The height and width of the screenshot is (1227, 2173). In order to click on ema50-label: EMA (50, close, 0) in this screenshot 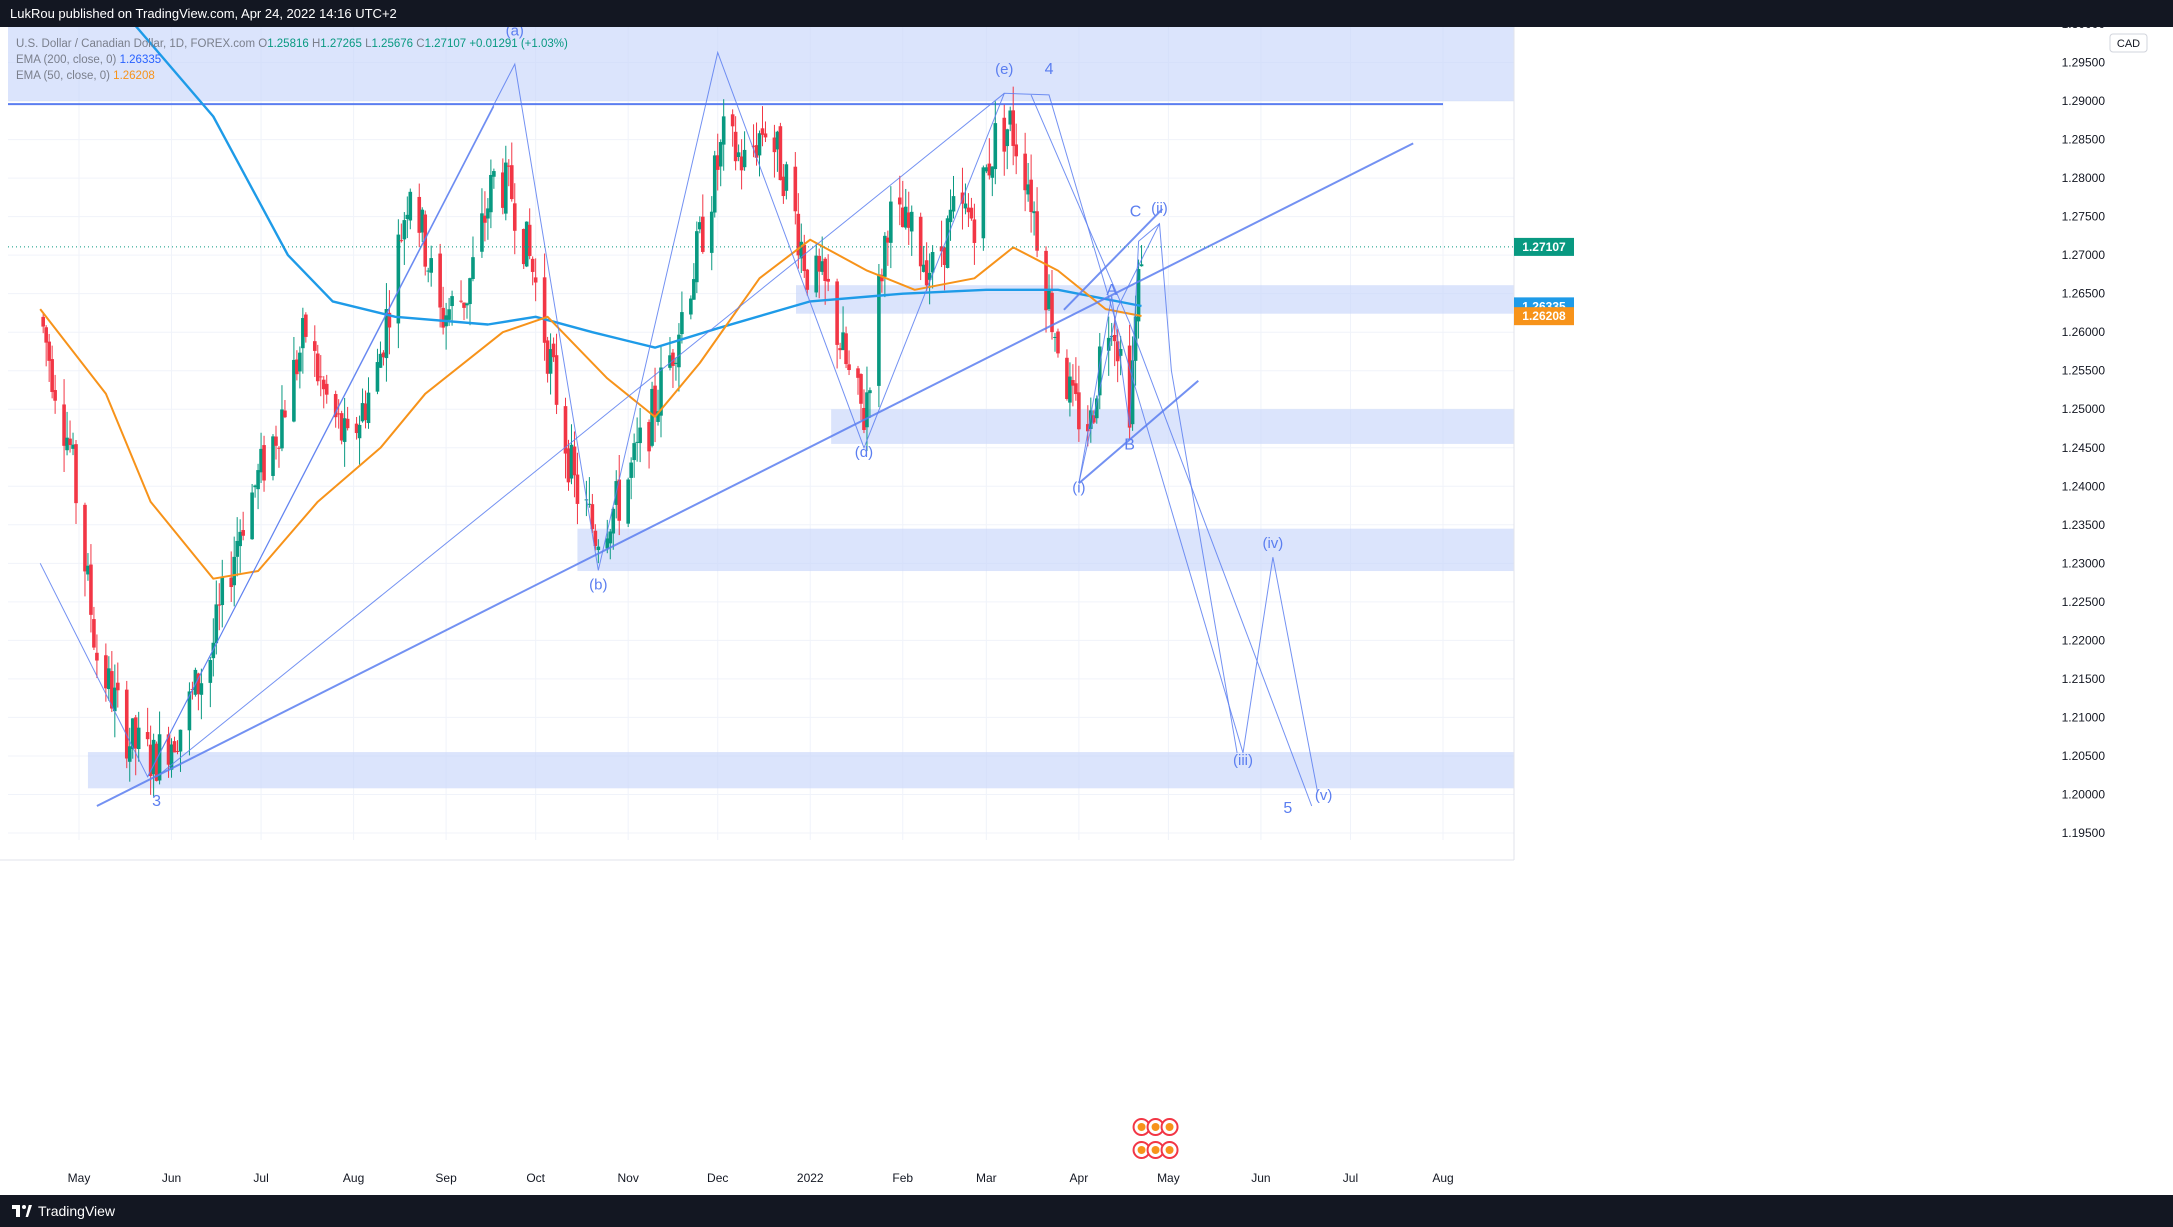, I will do `click(63, 76)`.